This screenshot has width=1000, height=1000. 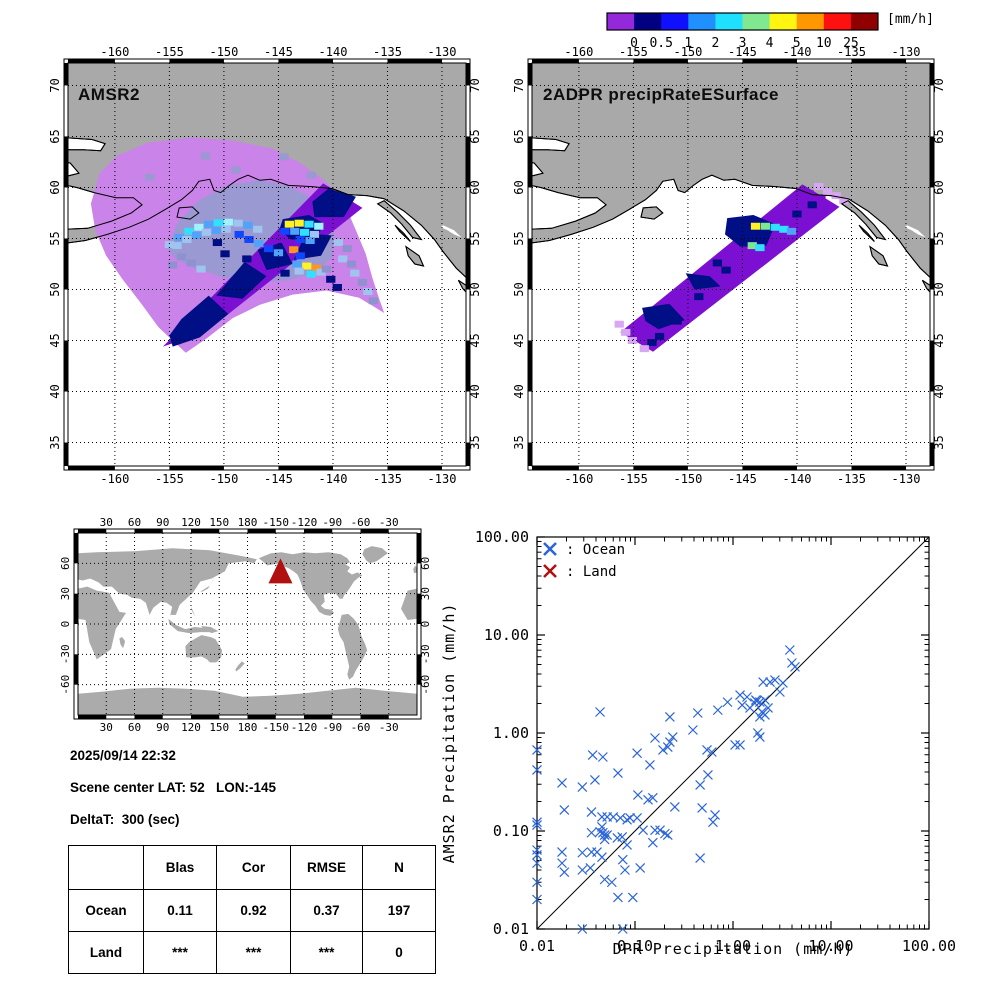 I want to click on table-cell: 0.11, so click(x=180, y=910).